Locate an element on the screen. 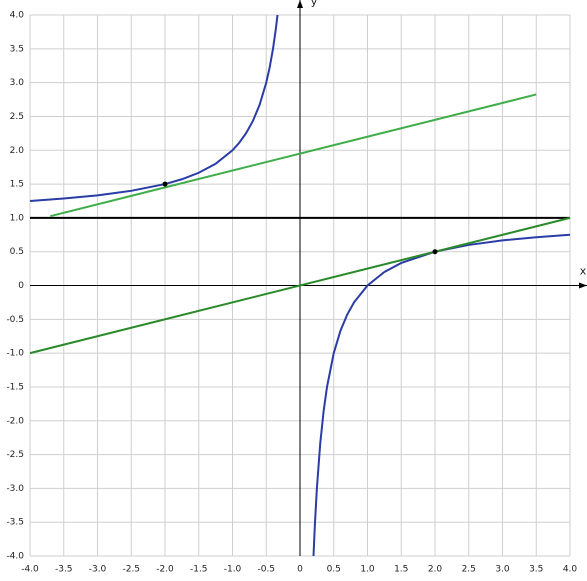 This screenshot has width=587, height=581. y-axis-label: y is located at coordinates (314, 4).